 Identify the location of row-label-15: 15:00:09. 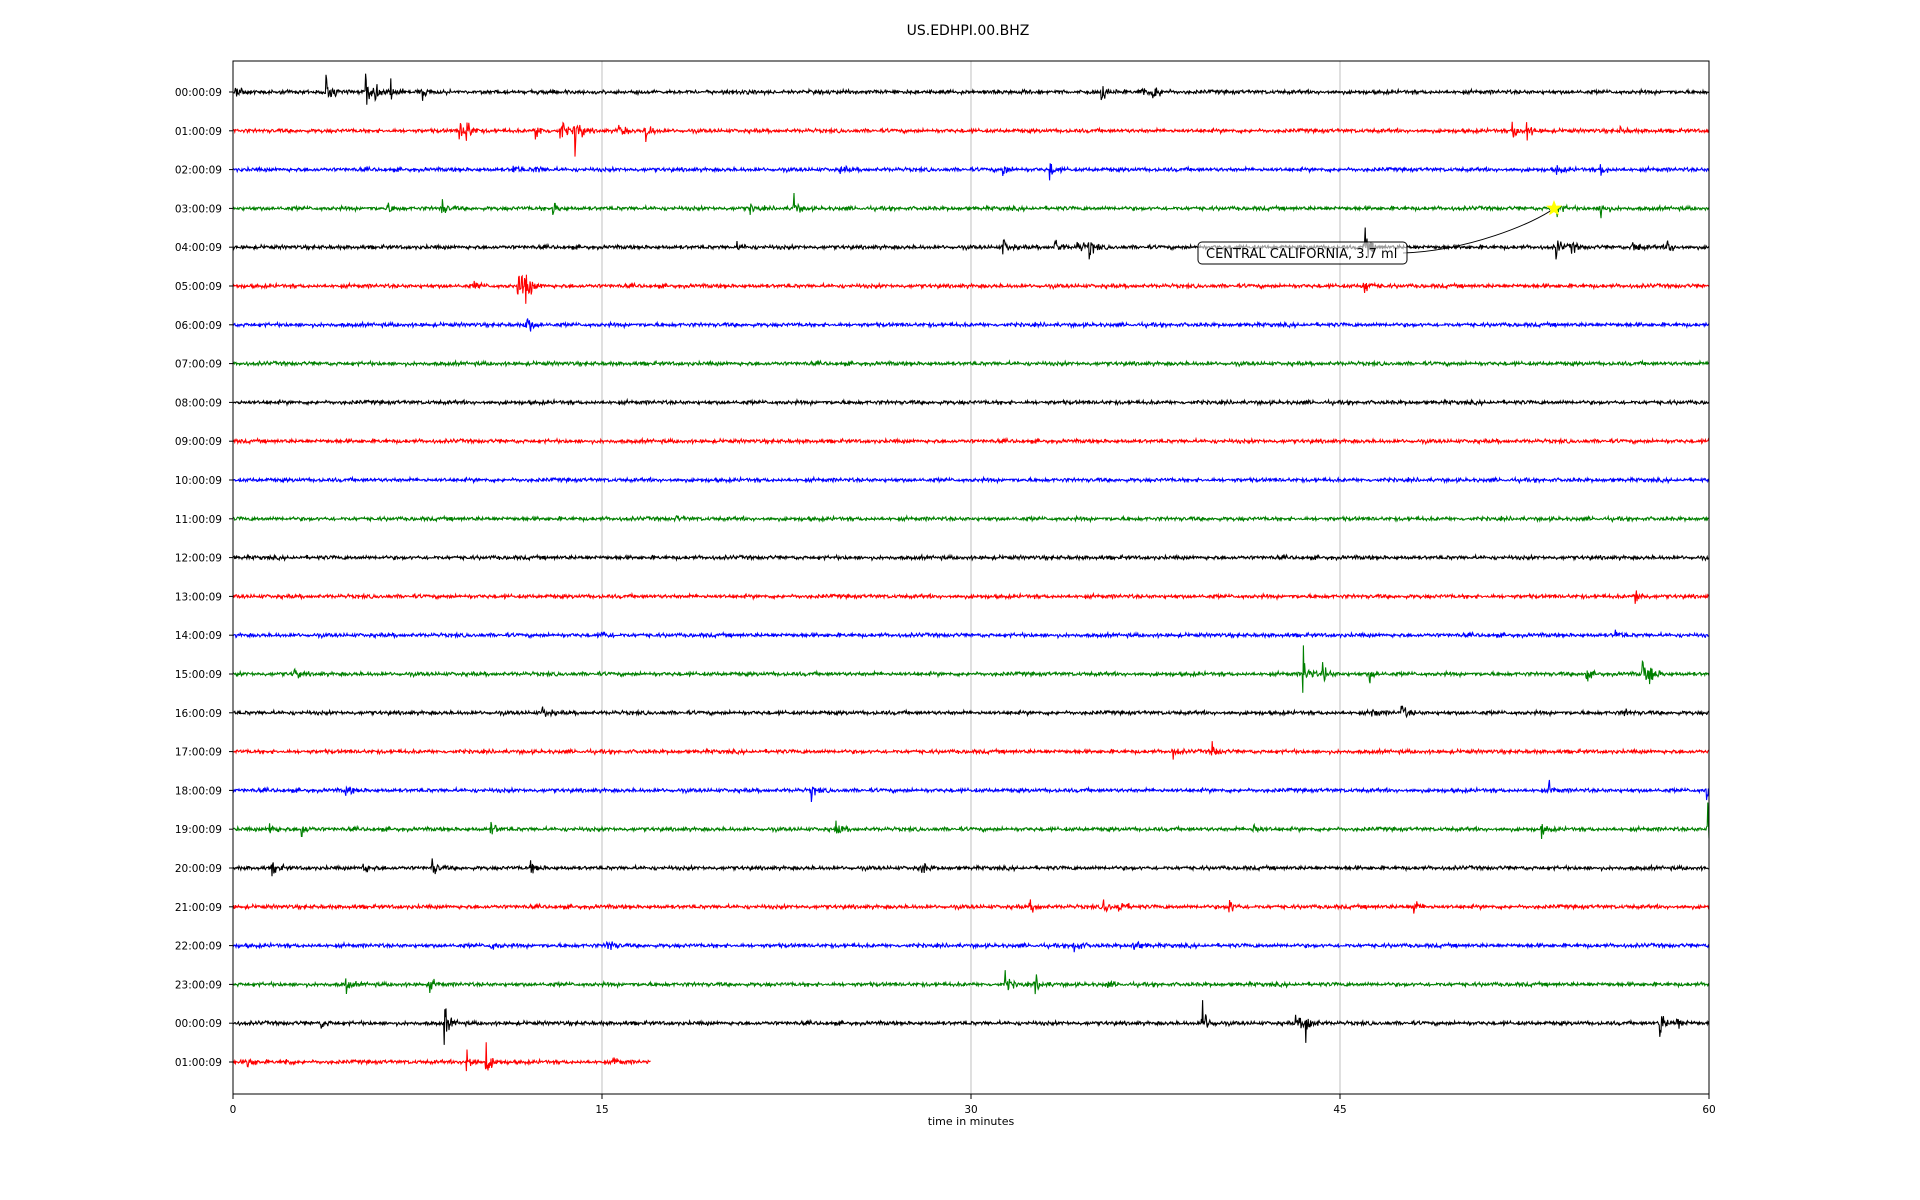
(198, 675).